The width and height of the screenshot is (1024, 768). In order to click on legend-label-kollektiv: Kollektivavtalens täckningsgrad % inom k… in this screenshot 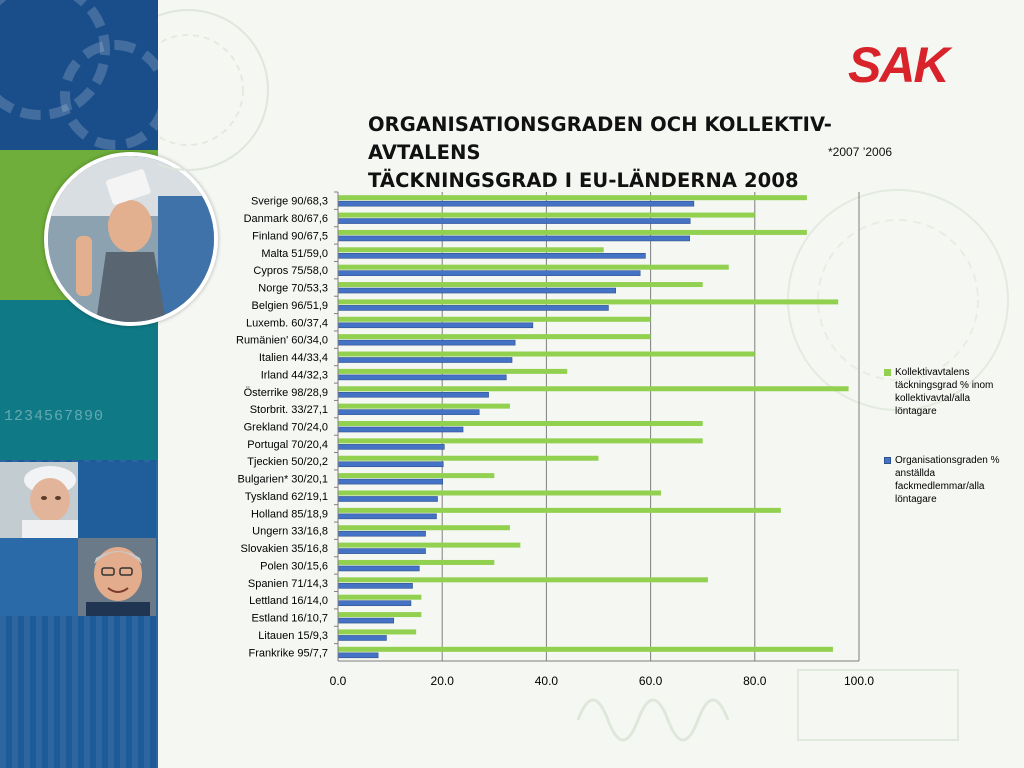, I will do `click(944, 392)`.